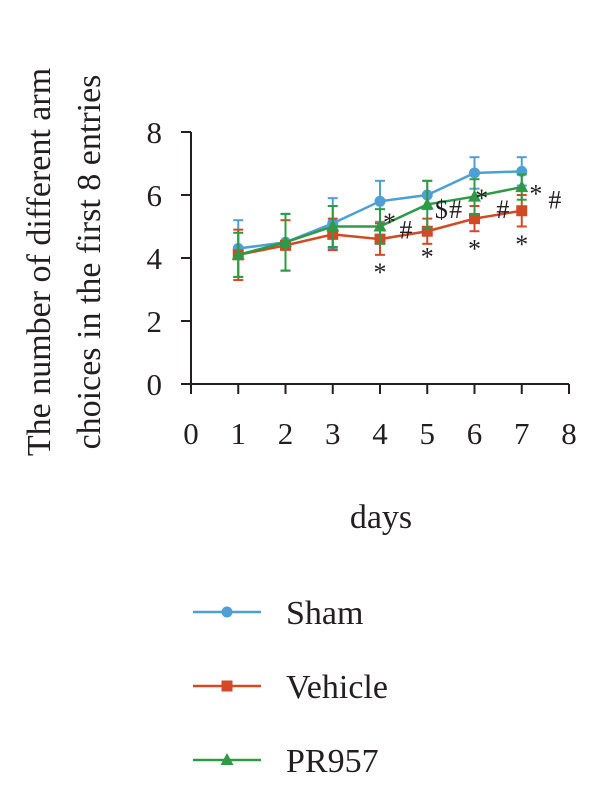 The width and height of the screenshot is (600, 796). I want to click on legend-label: PR957, so click(332, 761).